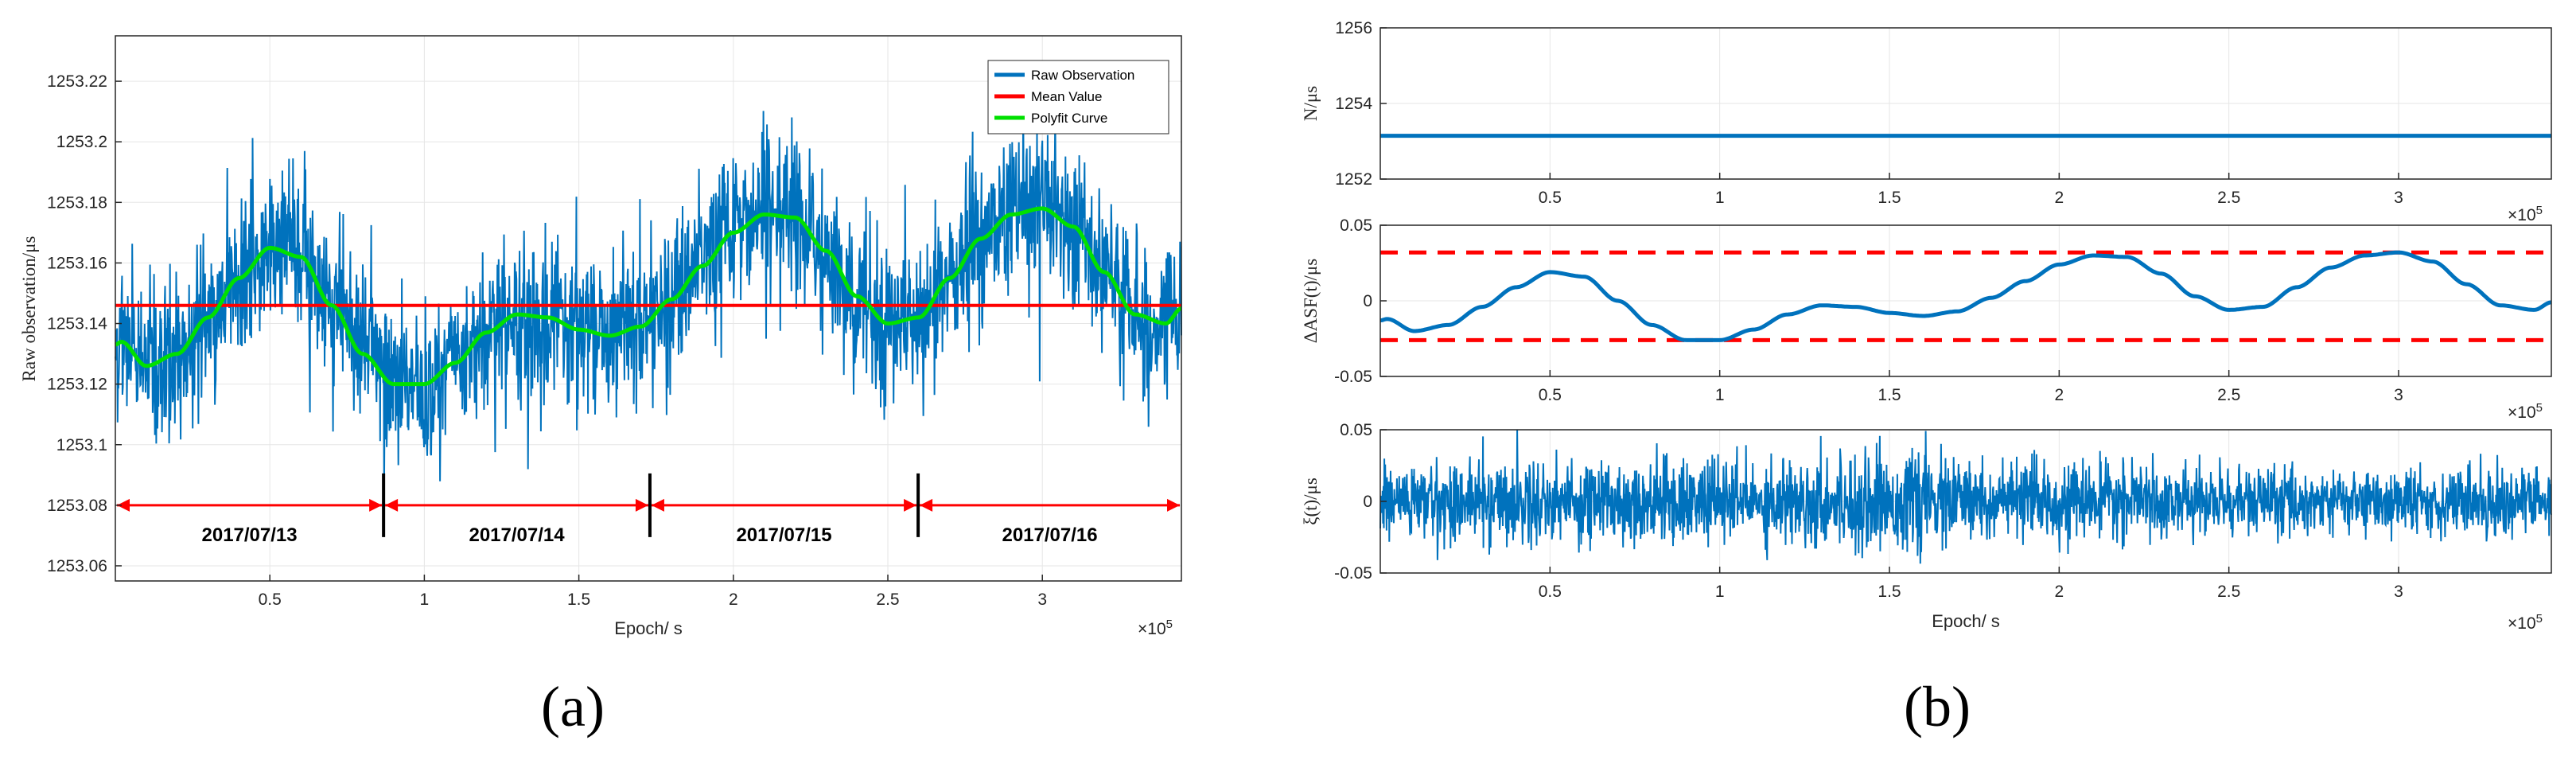 The height and width of the screenshot is (764, 2576). I want to click on panel-b-x-label: Epoch/ s, so click(1966, 621).